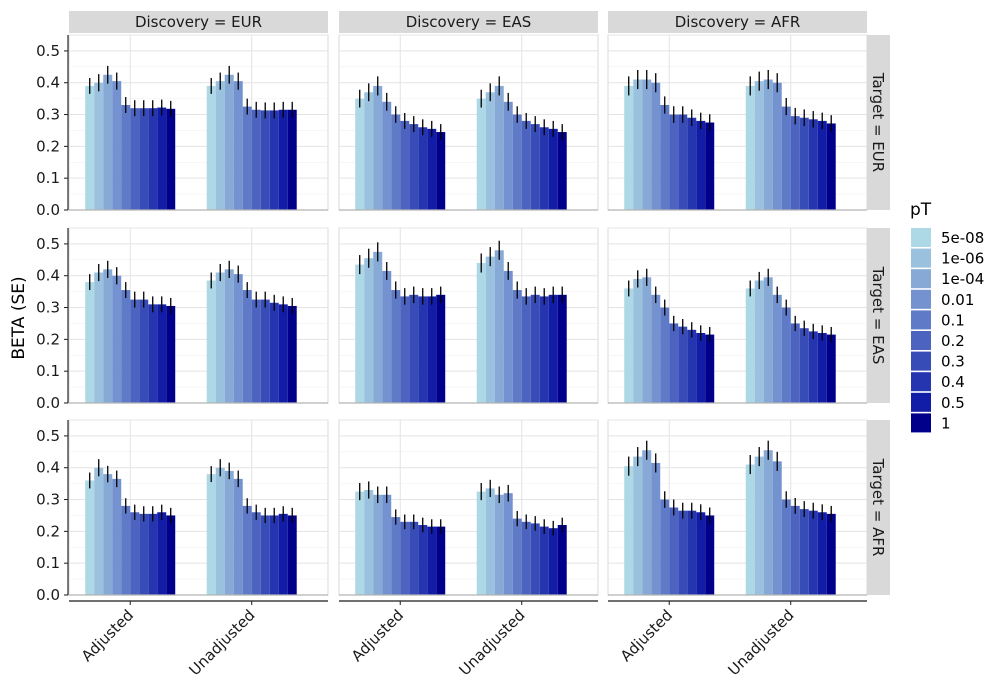 The height and width of the screenshot is (700, 1000). What do you see at coordinates (468, 122) in the screenshot?
I see `panel` at bounding box center [468, 122].